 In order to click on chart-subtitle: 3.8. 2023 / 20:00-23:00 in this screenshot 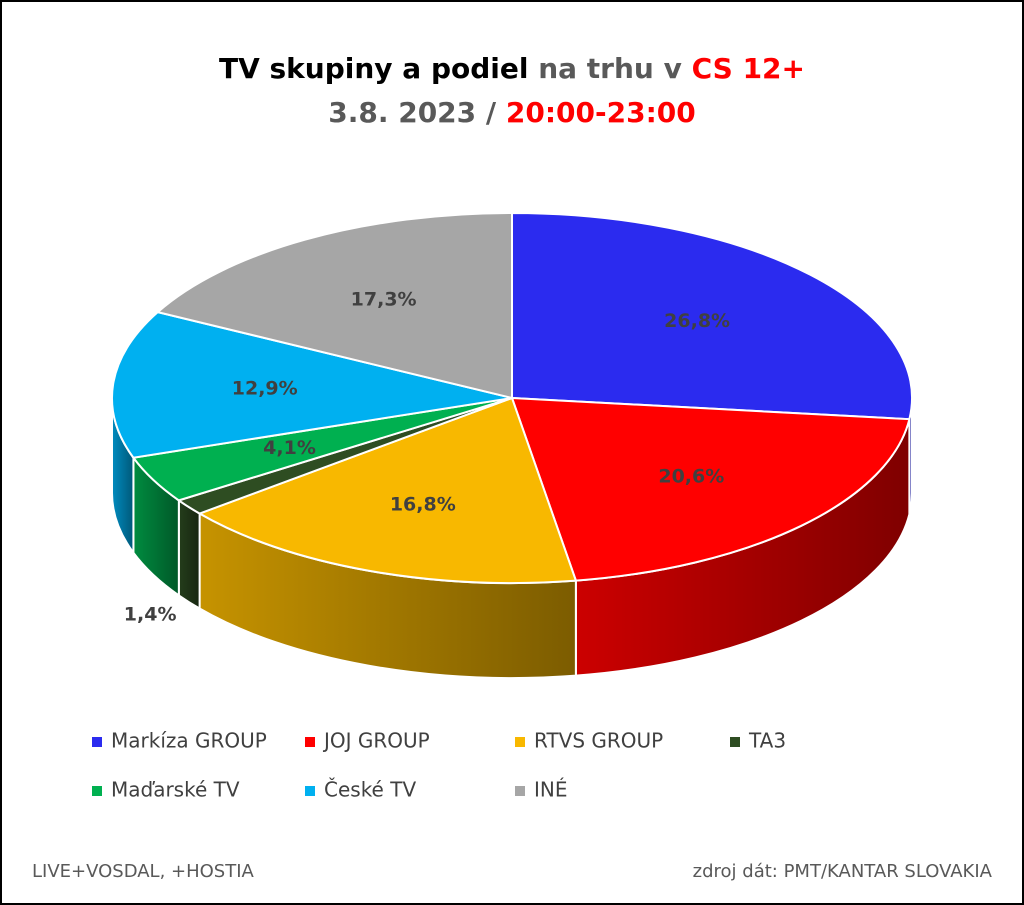, I will do `click(512, 112)`.